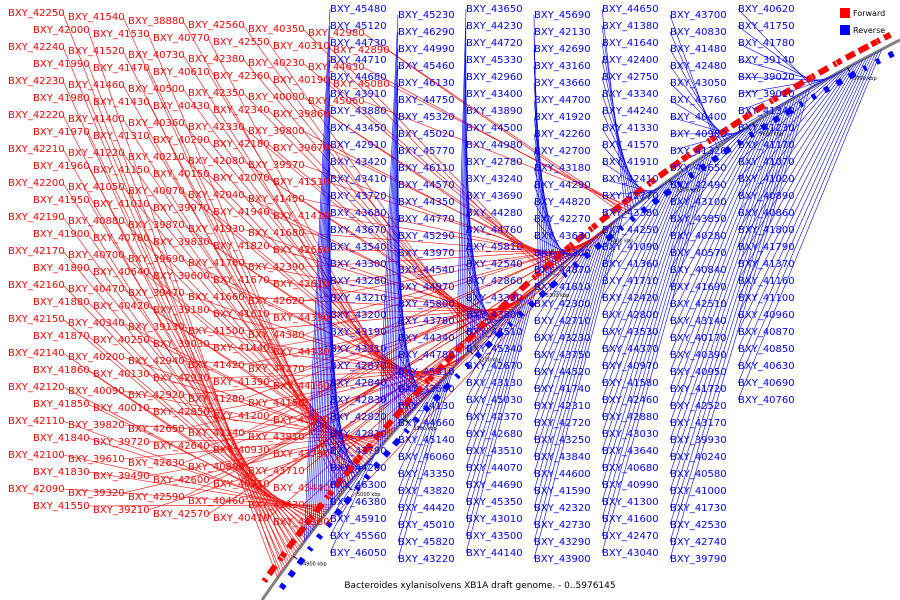  I want to click on gene-label: BXY_40970, so click(630, 366).